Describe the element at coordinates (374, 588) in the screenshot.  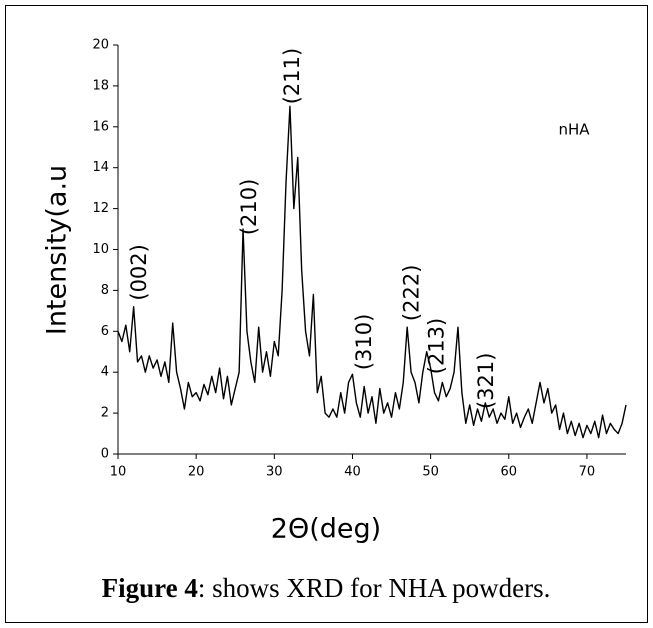
I see `caption-text: : shows XRD for NHA powders.` at that location.